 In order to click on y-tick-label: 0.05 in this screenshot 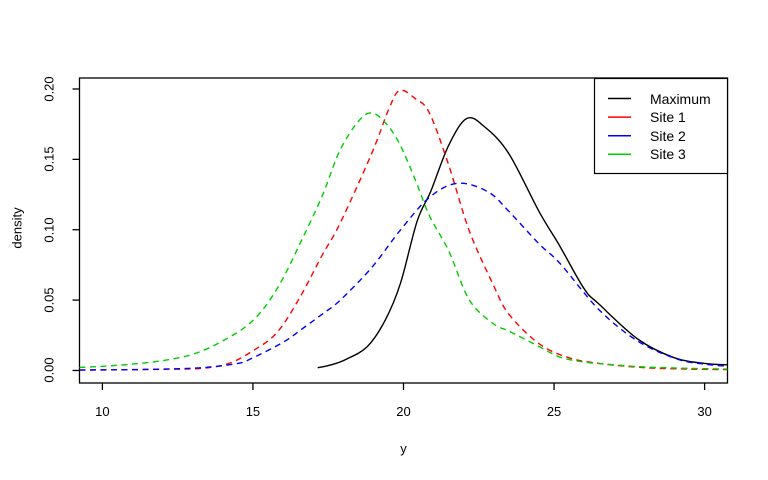, I will do `click(49, 300)`.